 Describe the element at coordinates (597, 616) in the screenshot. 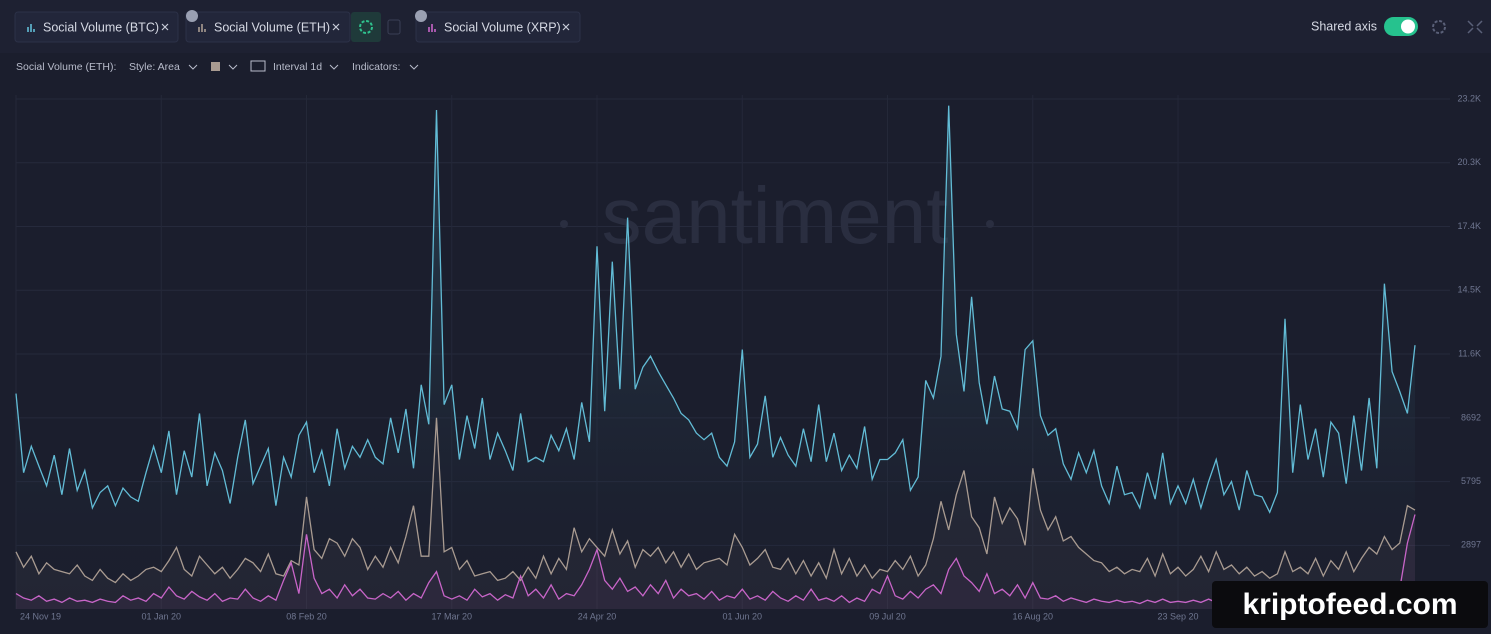

I see `x-tick-label: 24 Apr 20` at that location.